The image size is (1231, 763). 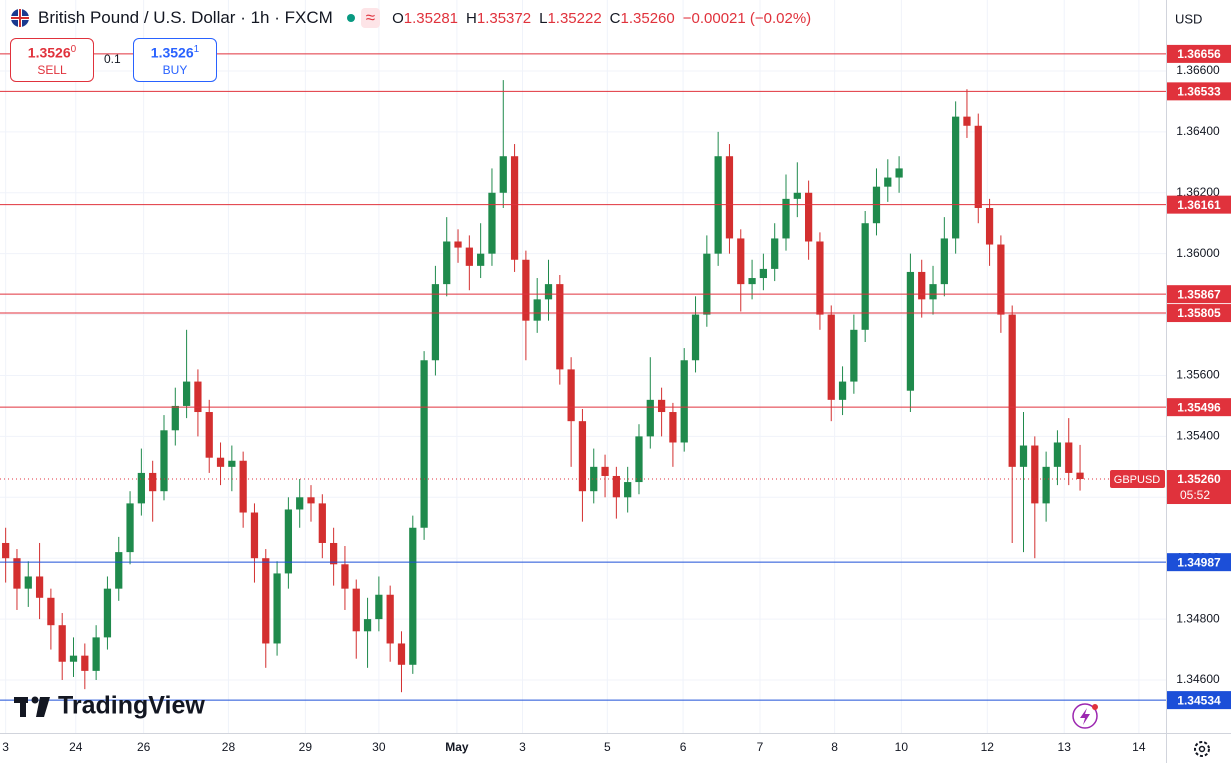 I want to click on gear, so click(x=1202, y=749).